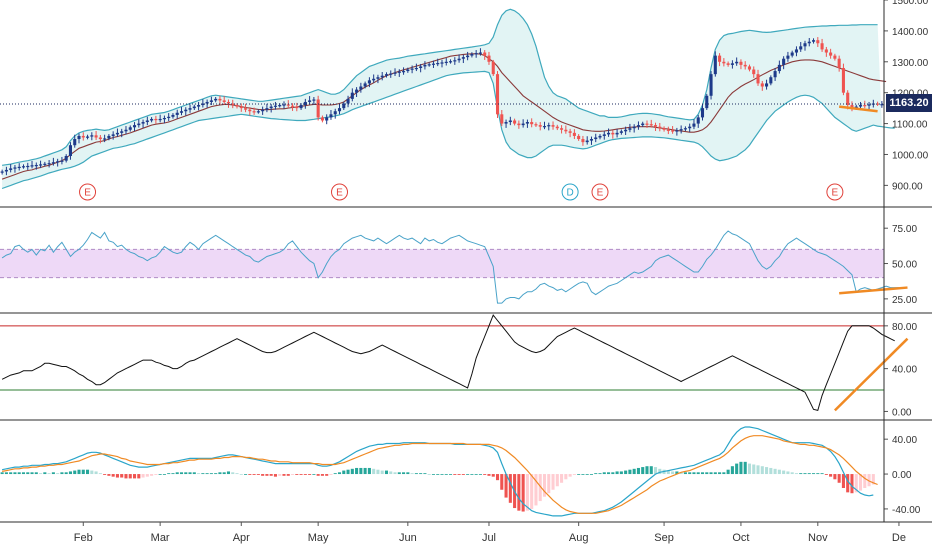 The width and height of the screenshot is (932, 550). I want to click on macd-tick-label: -40.00, so click(906, 510).